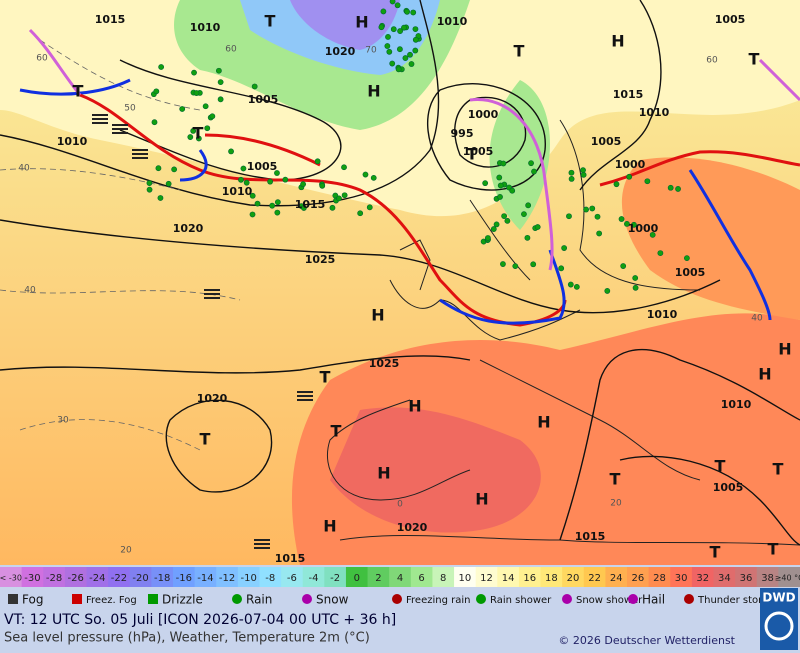 This screenshot has height=653, width=800. What do you see at coordinates (681, 578) in the screenshot?
I see `scale-label: 30` at bounding box center [681, 578].